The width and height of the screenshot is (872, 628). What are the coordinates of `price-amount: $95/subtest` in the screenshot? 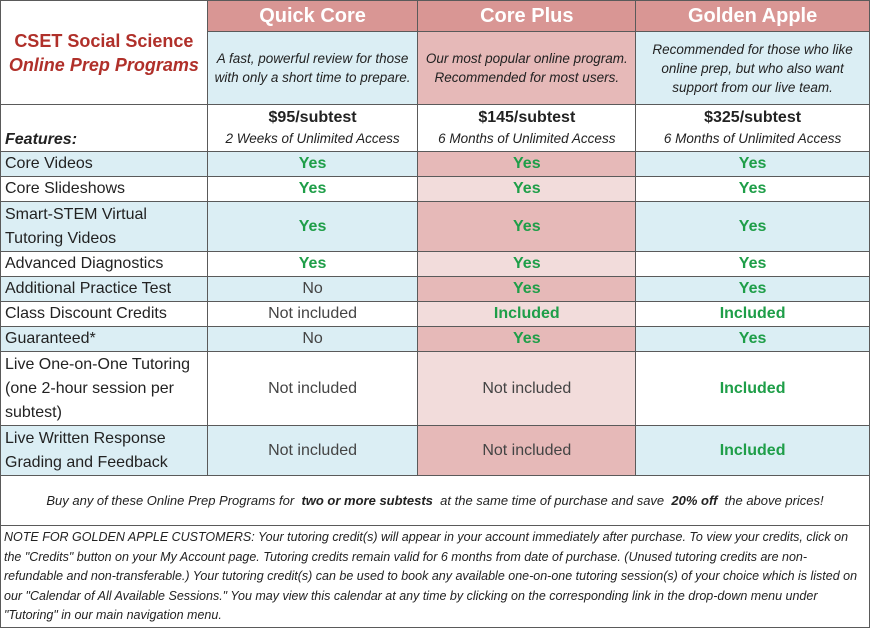 It's located at (312, 117).